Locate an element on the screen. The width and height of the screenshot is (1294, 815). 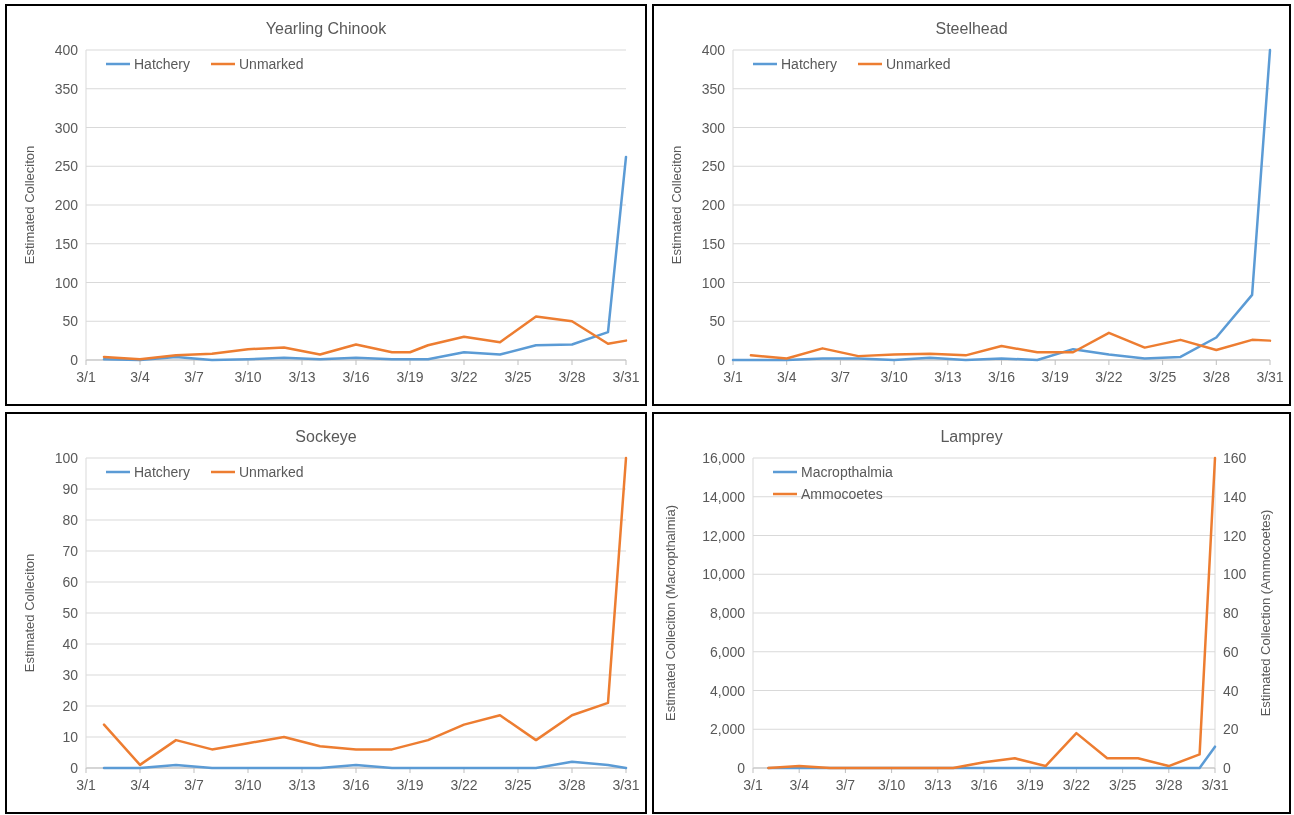
y2-tick-label: 0 is located at coordinates (1227, 768).